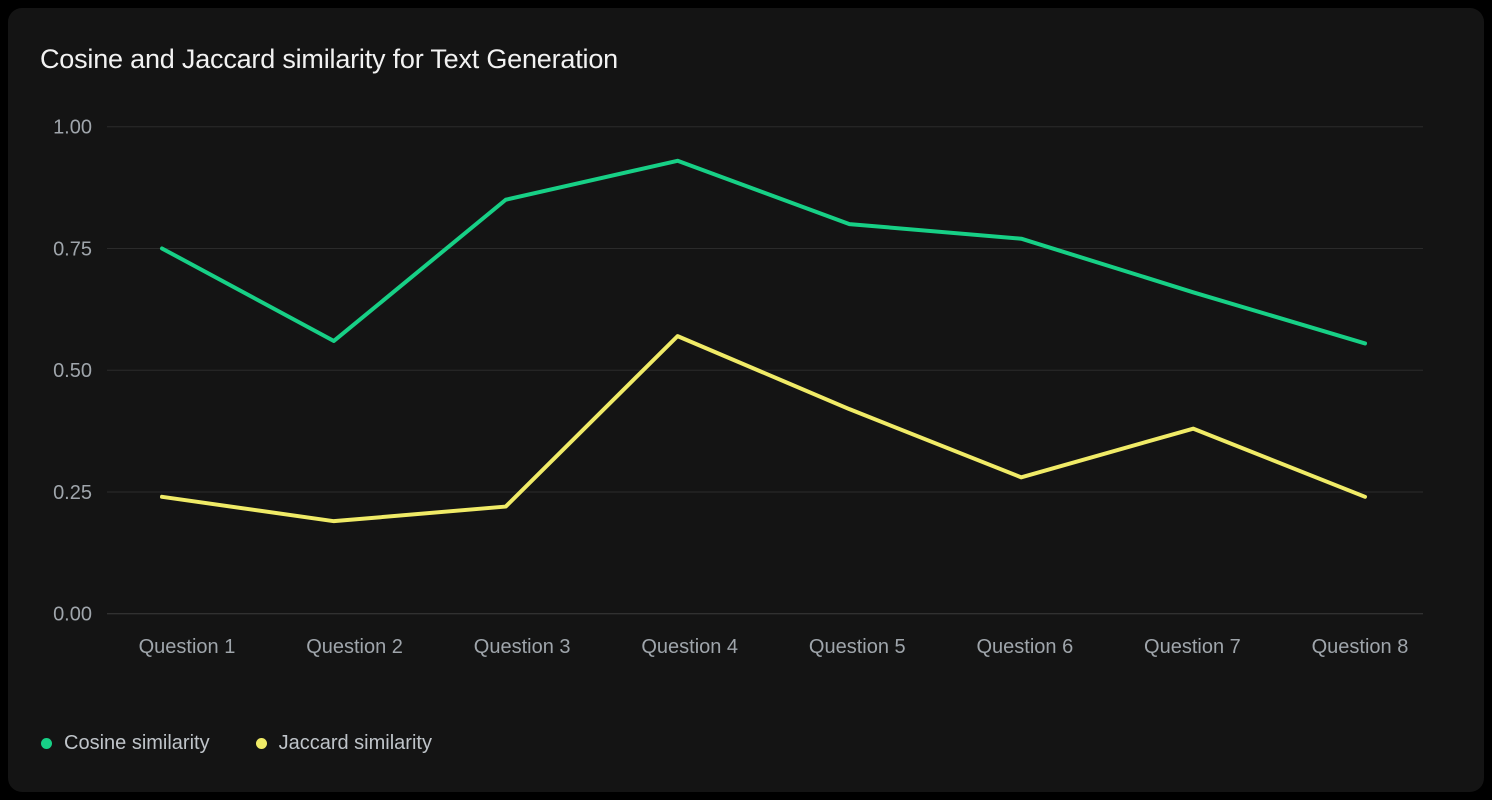 The height and width of the screenshot is (800, 1492). Describe the element at coordinates (261, 743) in the screenshot. I see `legend-dot-jaccard-icon` at that location.